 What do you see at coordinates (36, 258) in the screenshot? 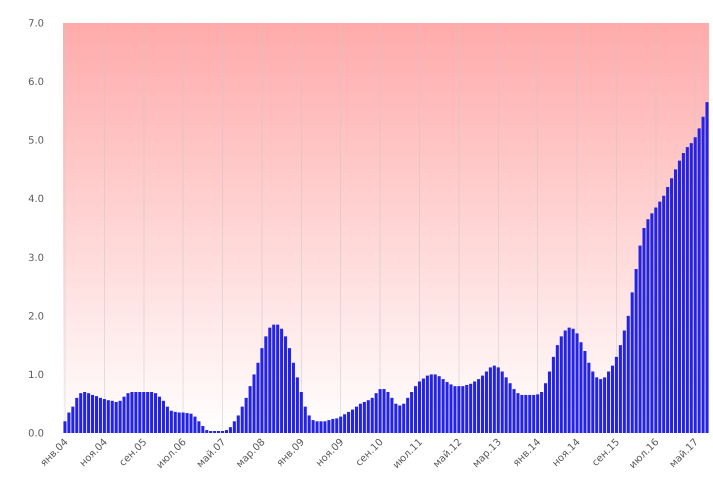
I see `y-tick-label: 3.0` at bounding box center [36, 258].